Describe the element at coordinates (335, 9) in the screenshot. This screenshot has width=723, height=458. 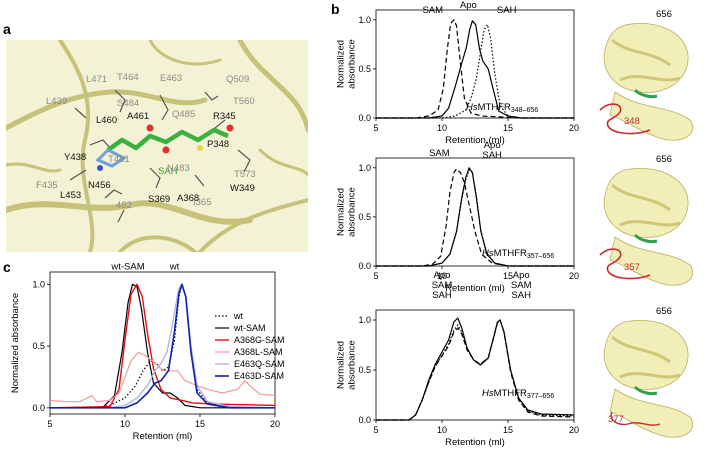
I see `panel-label-b: b` at that location.